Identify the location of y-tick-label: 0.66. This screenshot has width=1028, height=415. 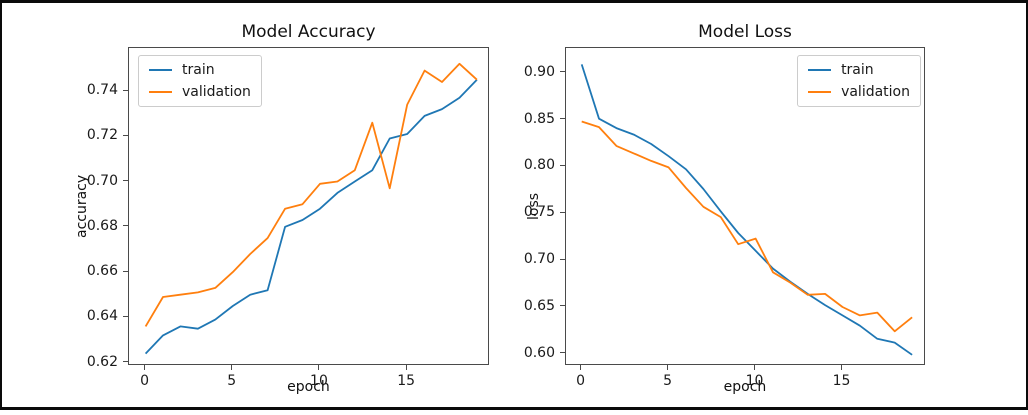
(102, 271).